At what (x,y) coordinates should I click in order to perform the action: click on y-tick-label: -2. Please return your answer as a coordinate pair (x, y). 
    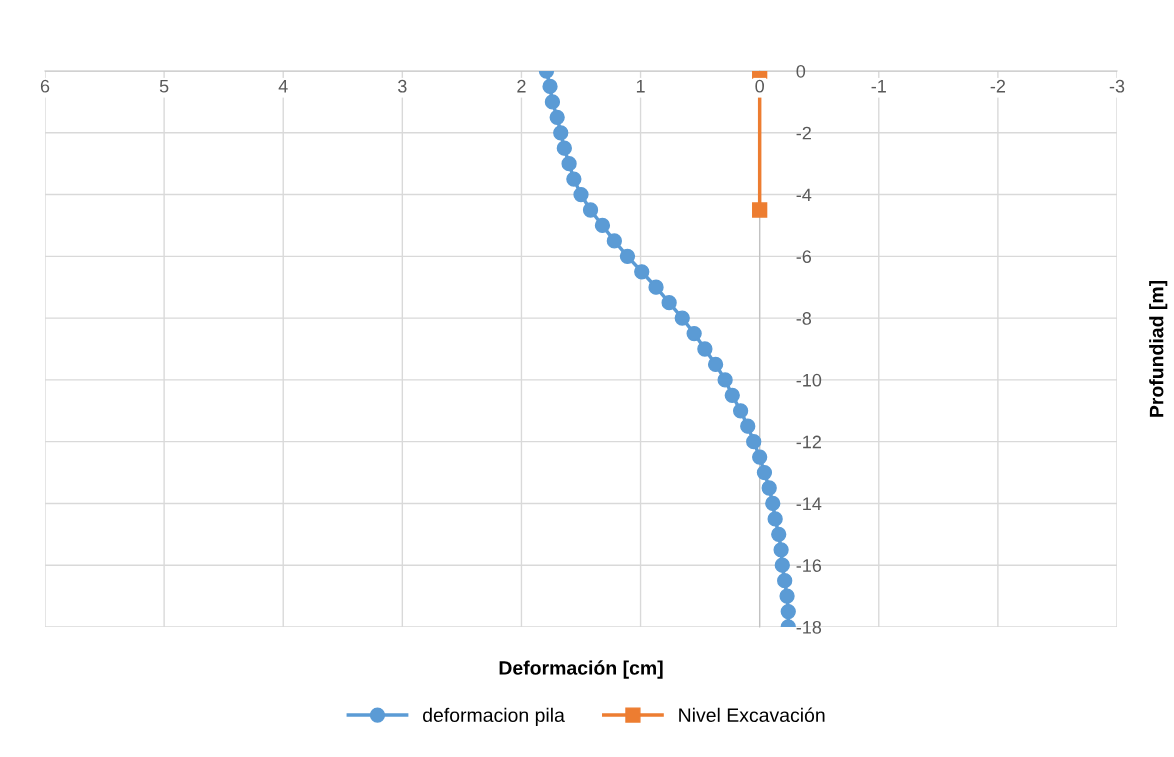
    Looking at the image, I should click on (803, 133).